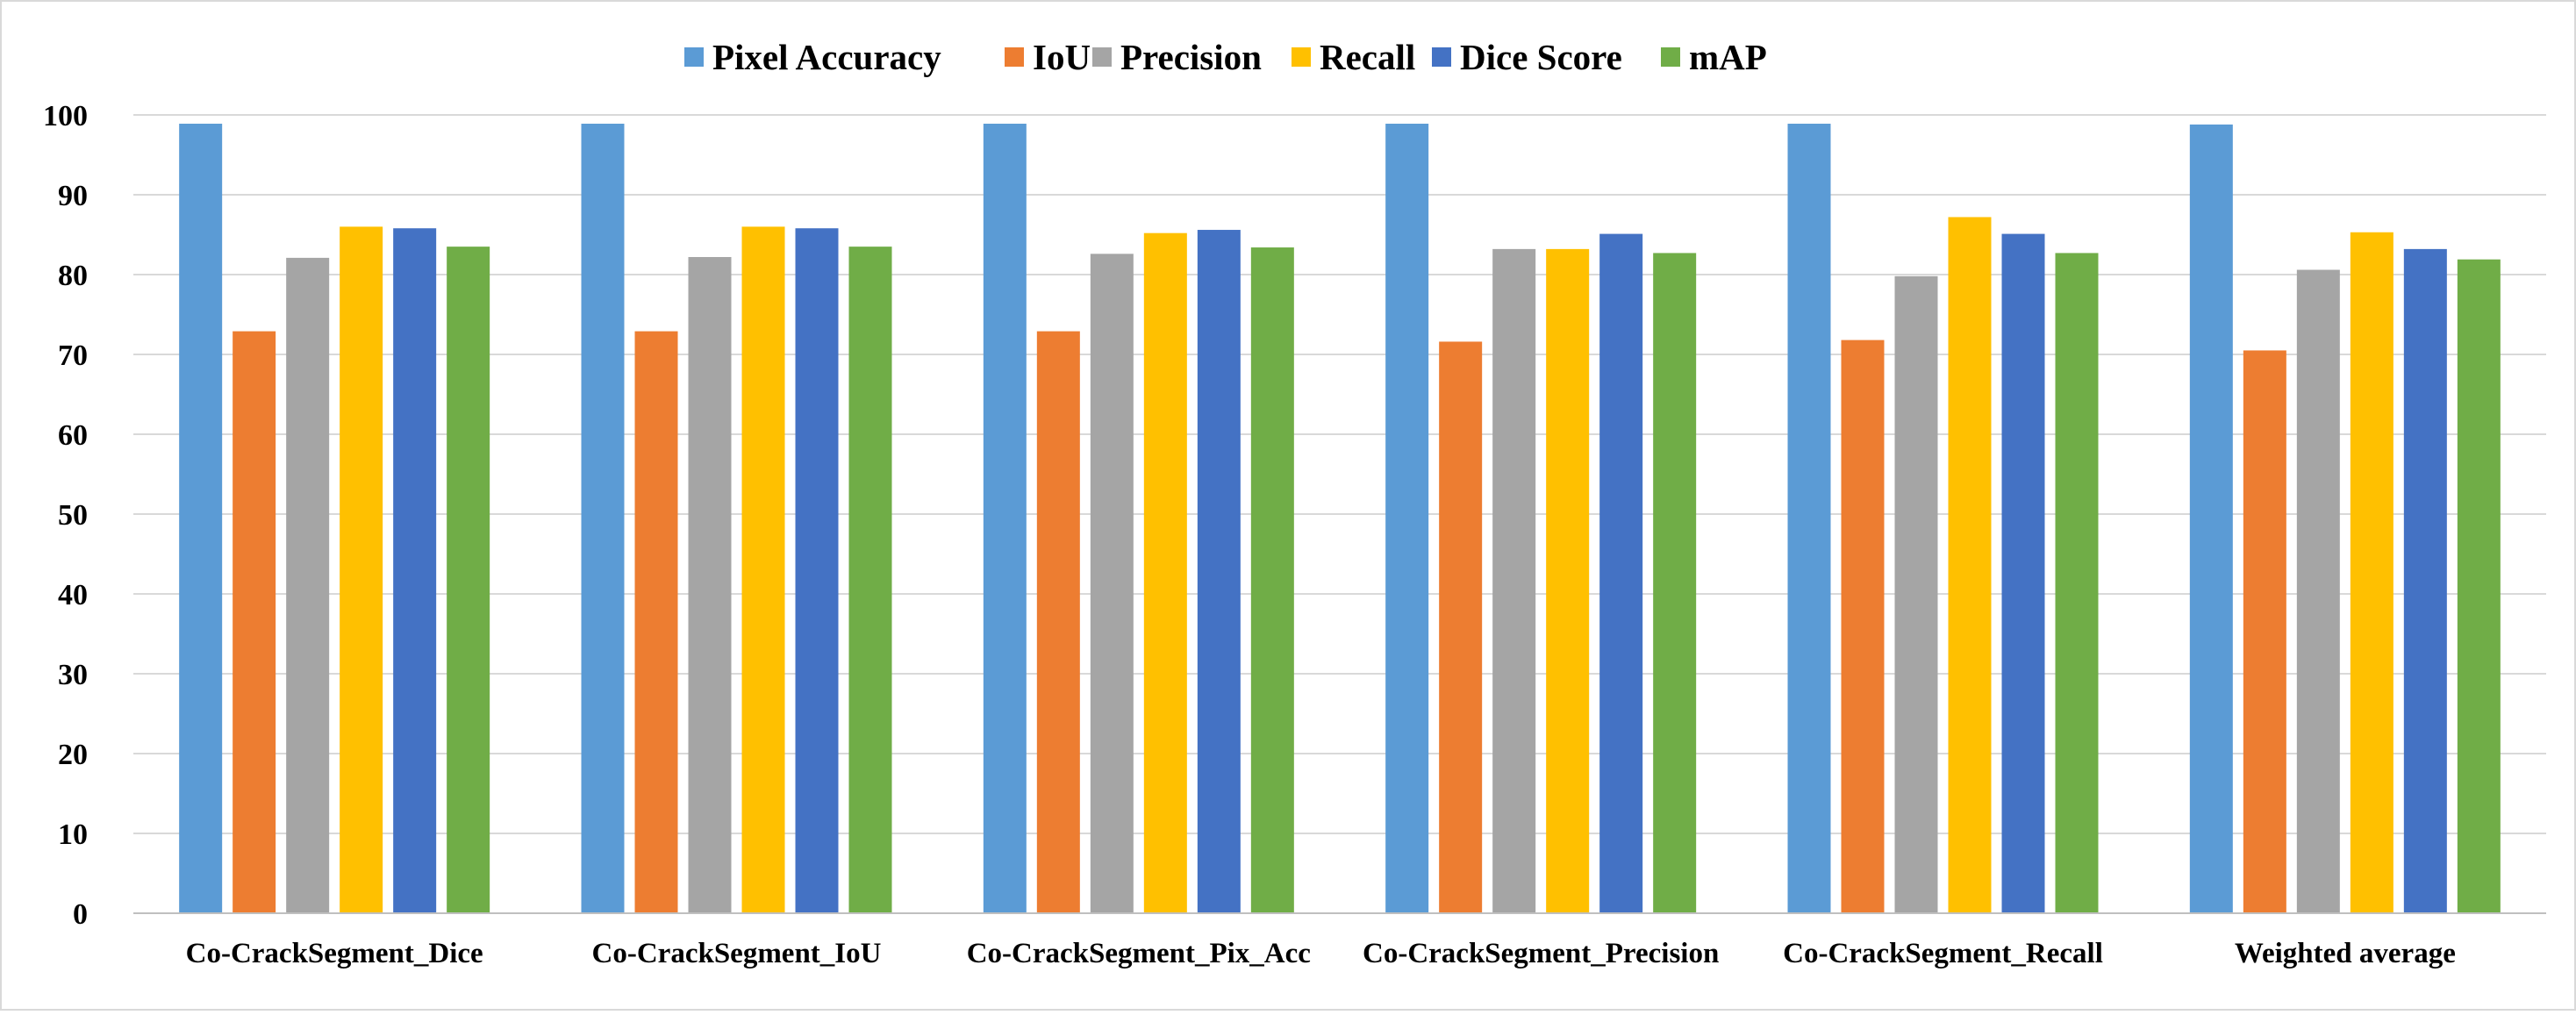 The image size is (2576, 1015). What do you see at coordinates (1102, 57) in the screenshot?
I see `legend-swatch-precision` at bounding box center [1102, 57].